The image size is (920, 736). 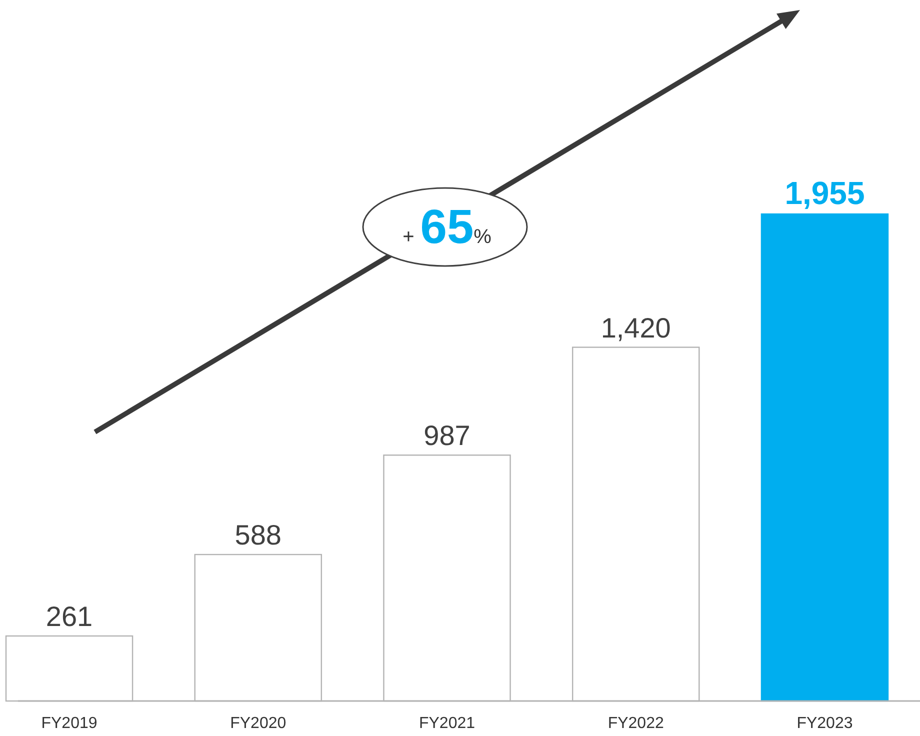 What do you see at coordinates (258, 535) in the screenshot?
I see `data-label: 588` at bounding box center [258, 535].